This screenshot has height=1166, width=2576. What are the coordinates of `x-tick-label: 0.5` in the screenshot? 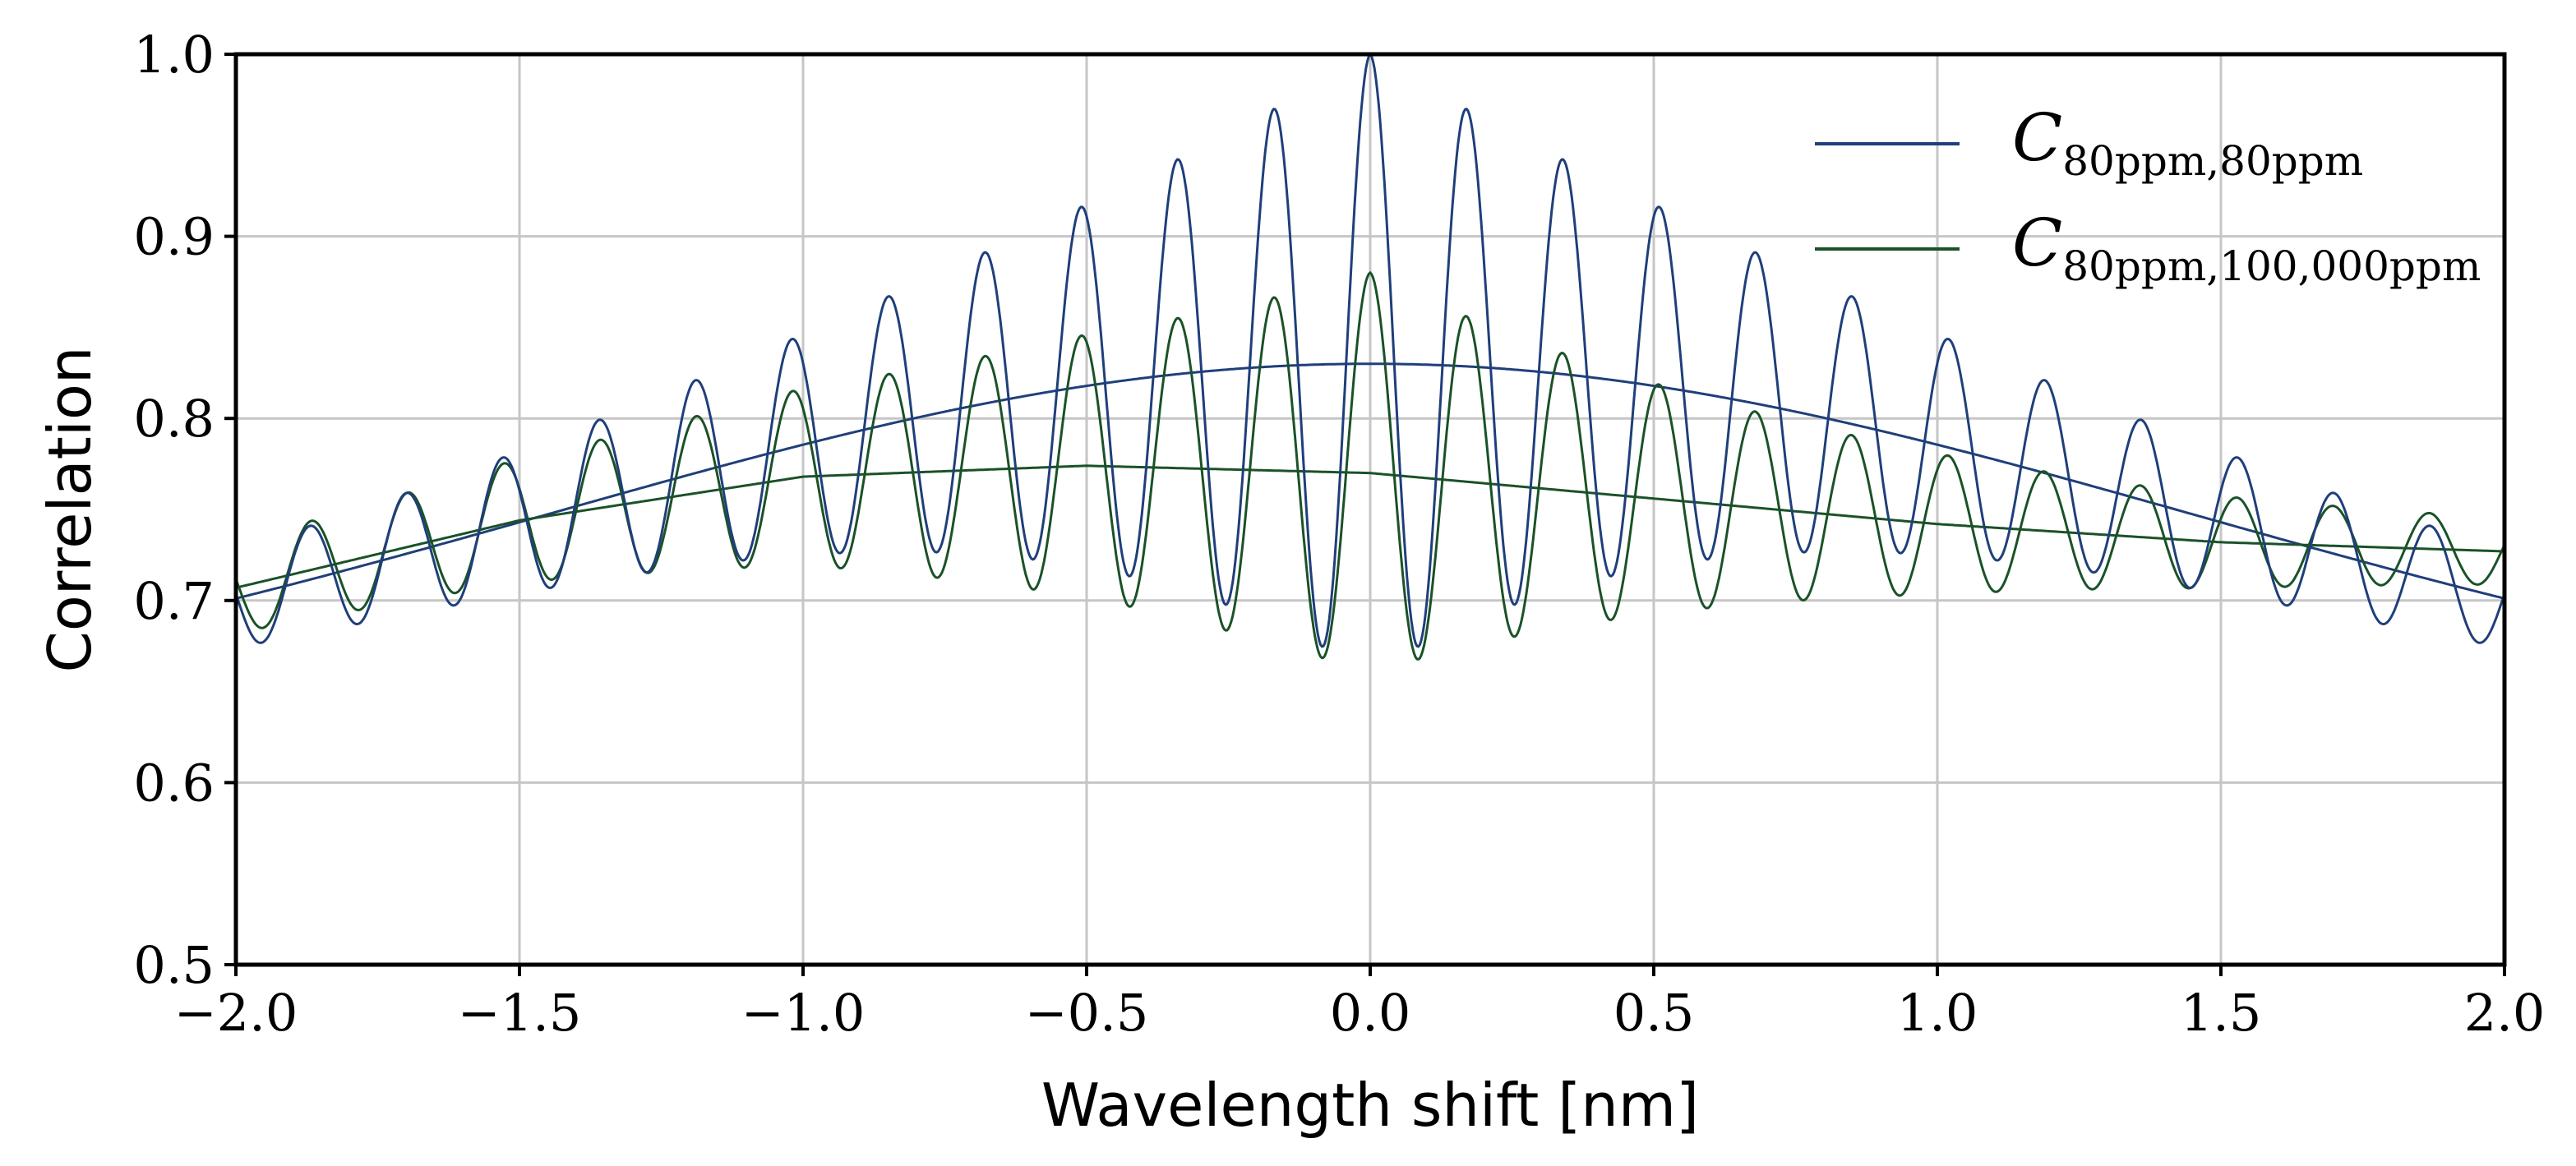 It's located at (1654, 1013).